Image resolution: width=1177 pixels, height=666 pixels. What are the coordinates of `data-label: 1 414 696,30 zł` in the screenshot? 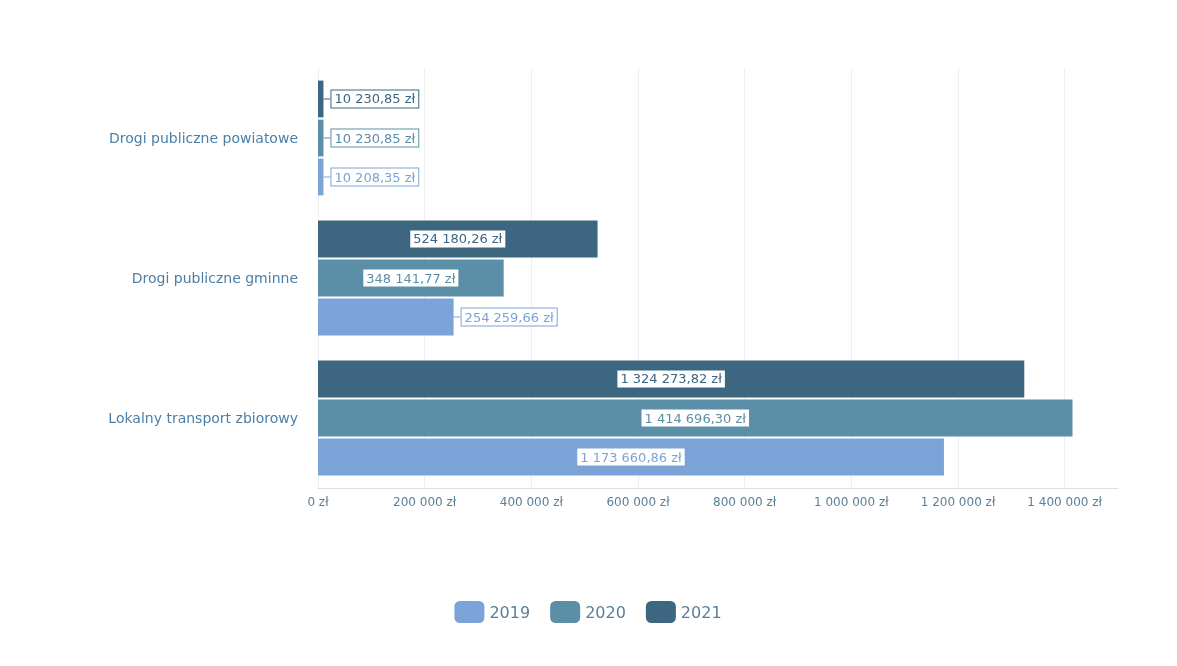 It's located at (695, 418).